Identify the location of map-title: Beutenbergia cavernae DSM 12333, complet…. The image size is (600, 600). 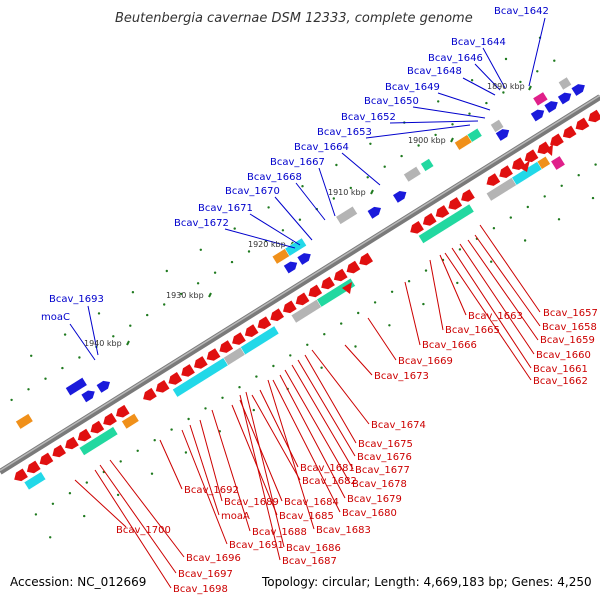
(294, 18).